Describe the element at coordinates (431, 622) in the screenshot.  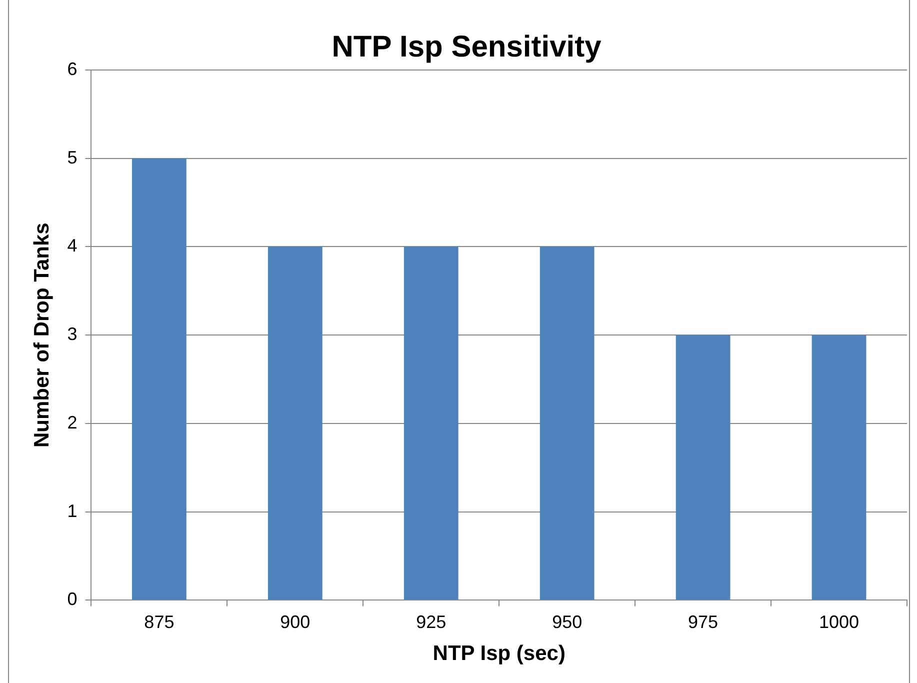
I see `x-tick-label: 925` at that location.